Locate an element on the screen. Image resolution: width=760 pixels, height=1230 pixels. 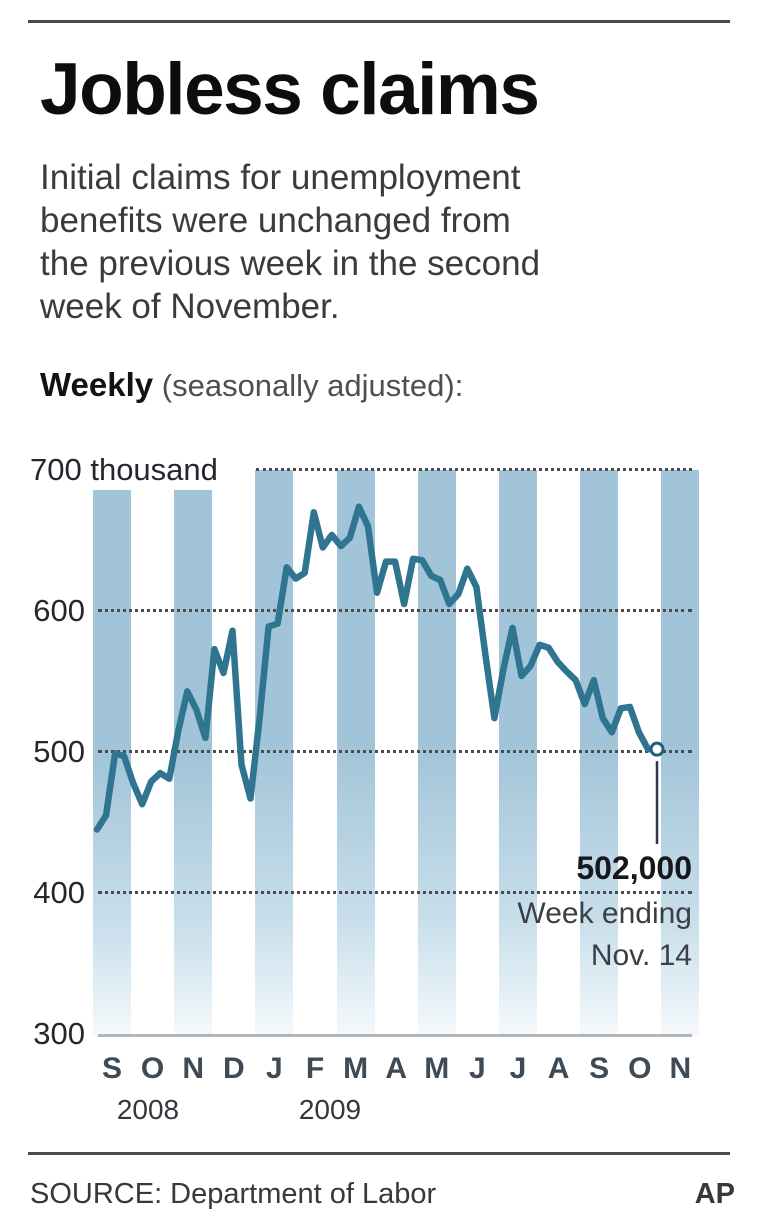
description-line: benefits were unchanged from is located at coordinates (275, 220).